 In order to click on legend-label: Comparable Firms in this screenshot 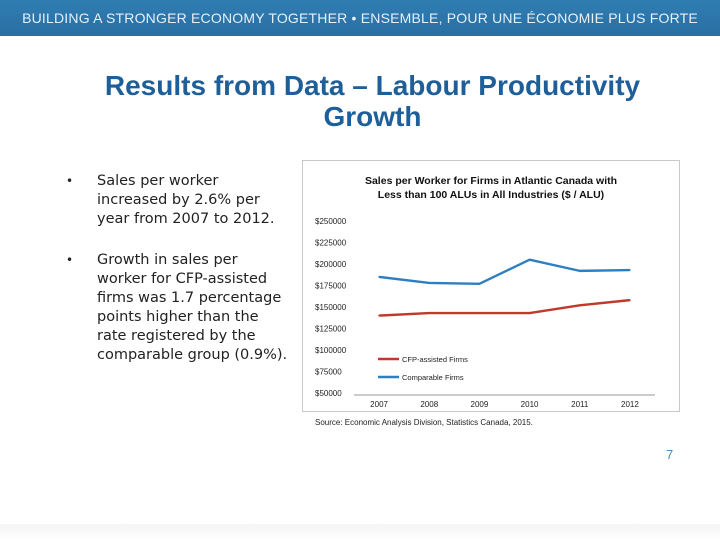, I will do `click(433, 377)`.